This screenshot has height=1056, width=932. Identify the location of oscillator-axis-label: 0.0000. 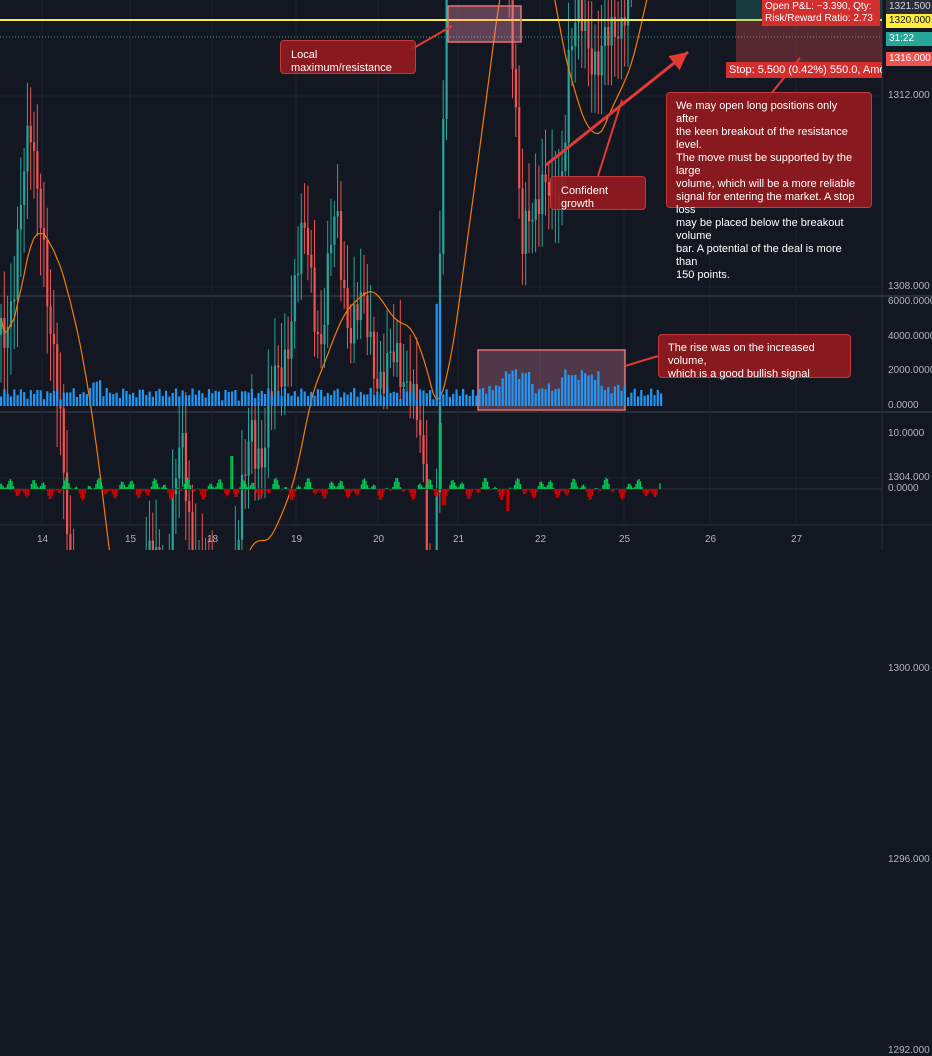
(903, 488).